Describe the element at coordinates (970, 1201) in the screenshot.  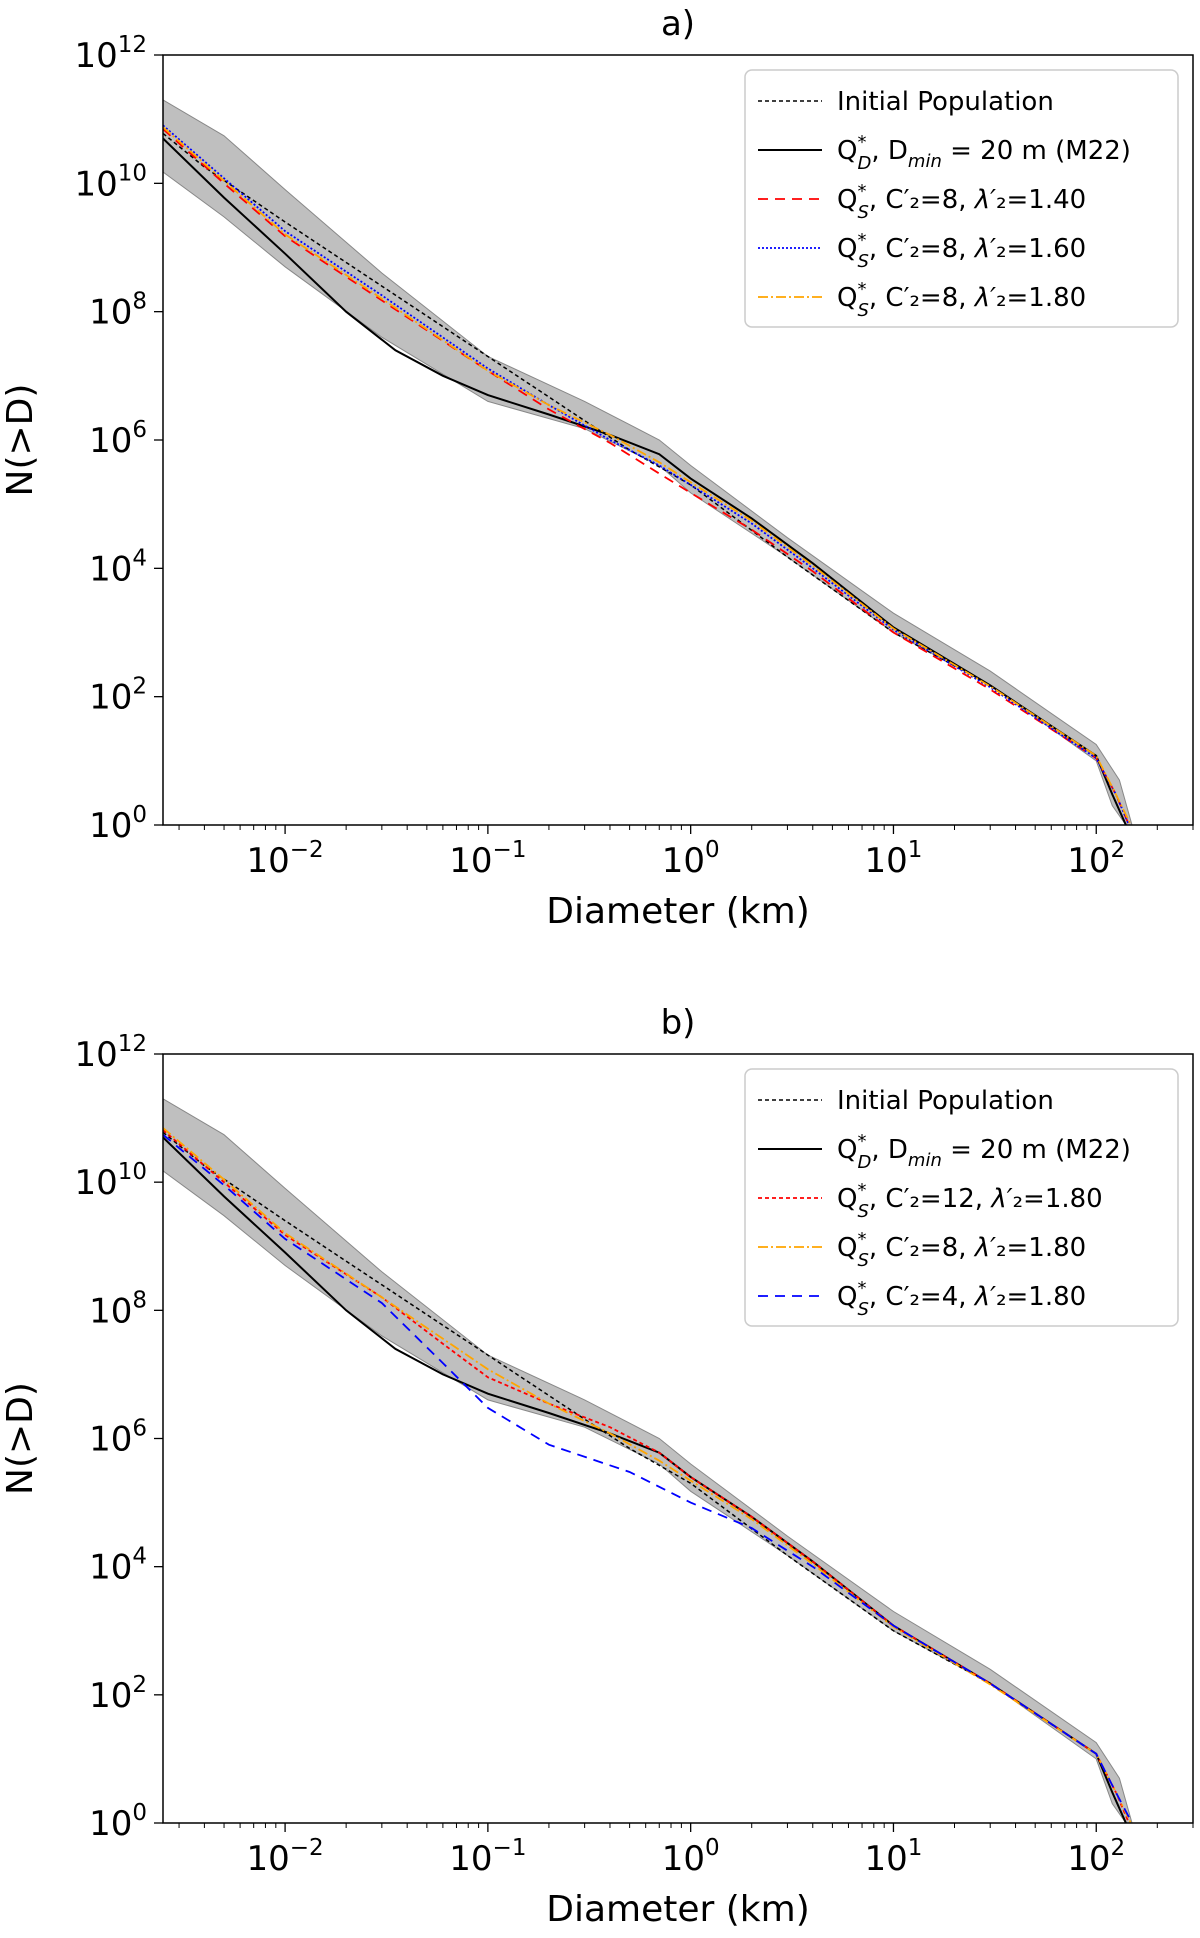
I see `legend-entry-2: Q* S, C′₂=12, λ′₂=1.80` at that location.